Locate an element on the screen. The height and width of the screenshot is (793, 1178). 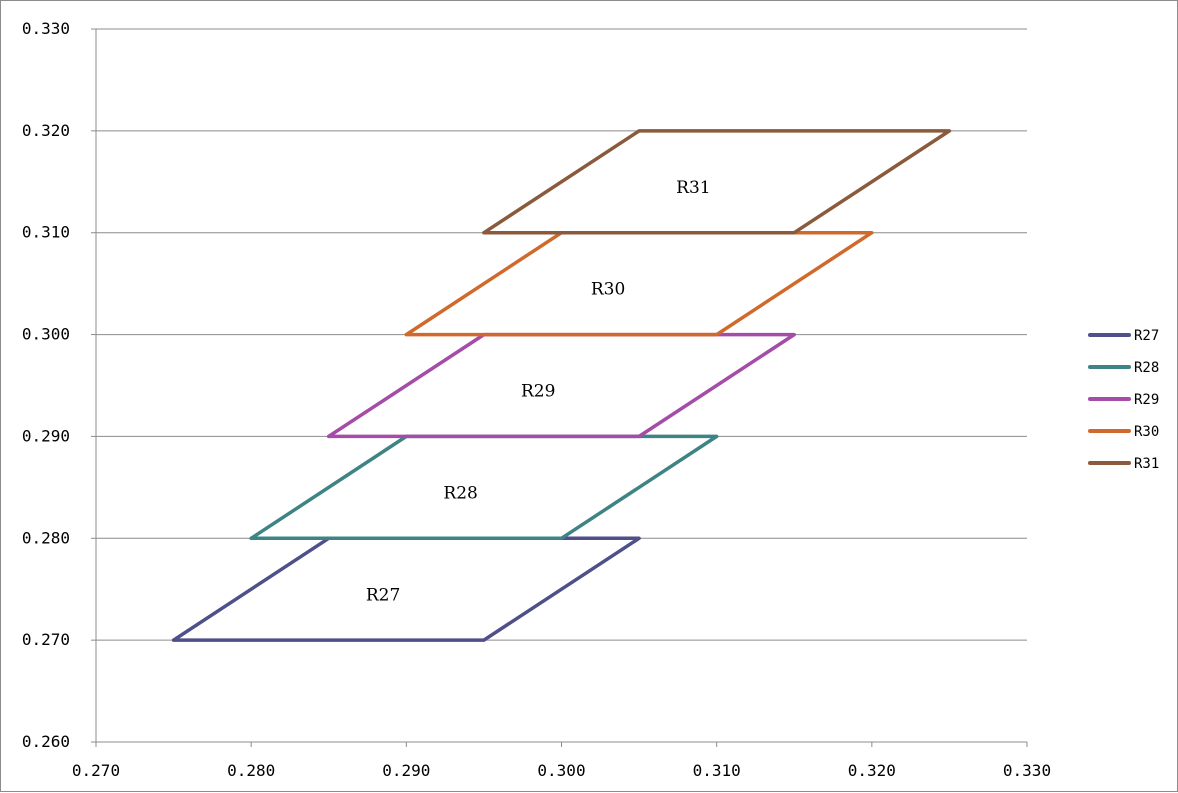
legend-label: R27 is located at coordinates (1146, 336).